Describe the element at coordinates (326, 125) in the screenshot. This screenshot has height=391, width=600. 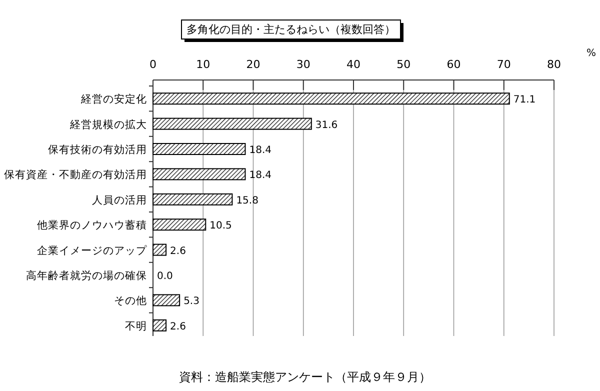
I see `data-label: 31.6` at that location.